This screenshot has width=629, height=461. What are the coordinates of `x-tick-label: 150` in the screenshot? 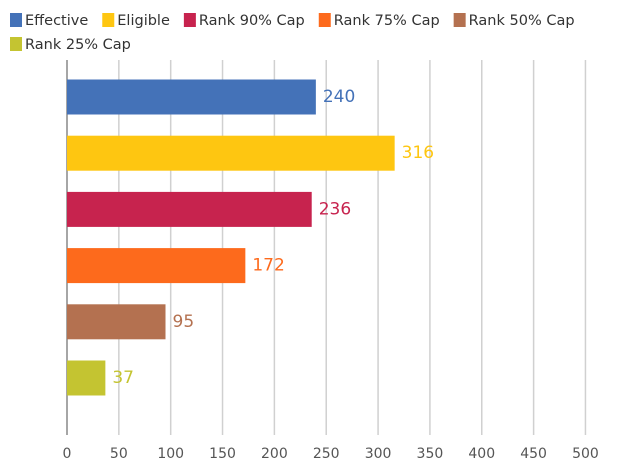 It's located at (222, 453).